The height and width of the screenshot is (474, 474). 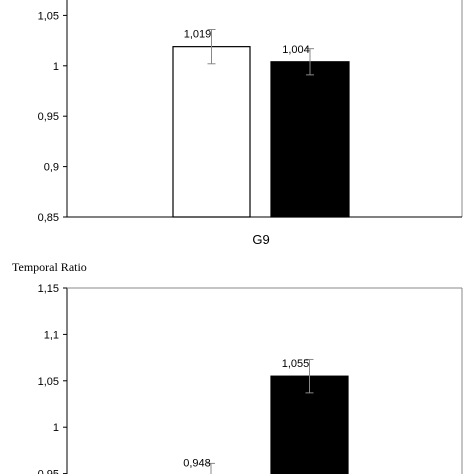 I want to click on y-tick-label: 0,9, so click(x=51, y=168).